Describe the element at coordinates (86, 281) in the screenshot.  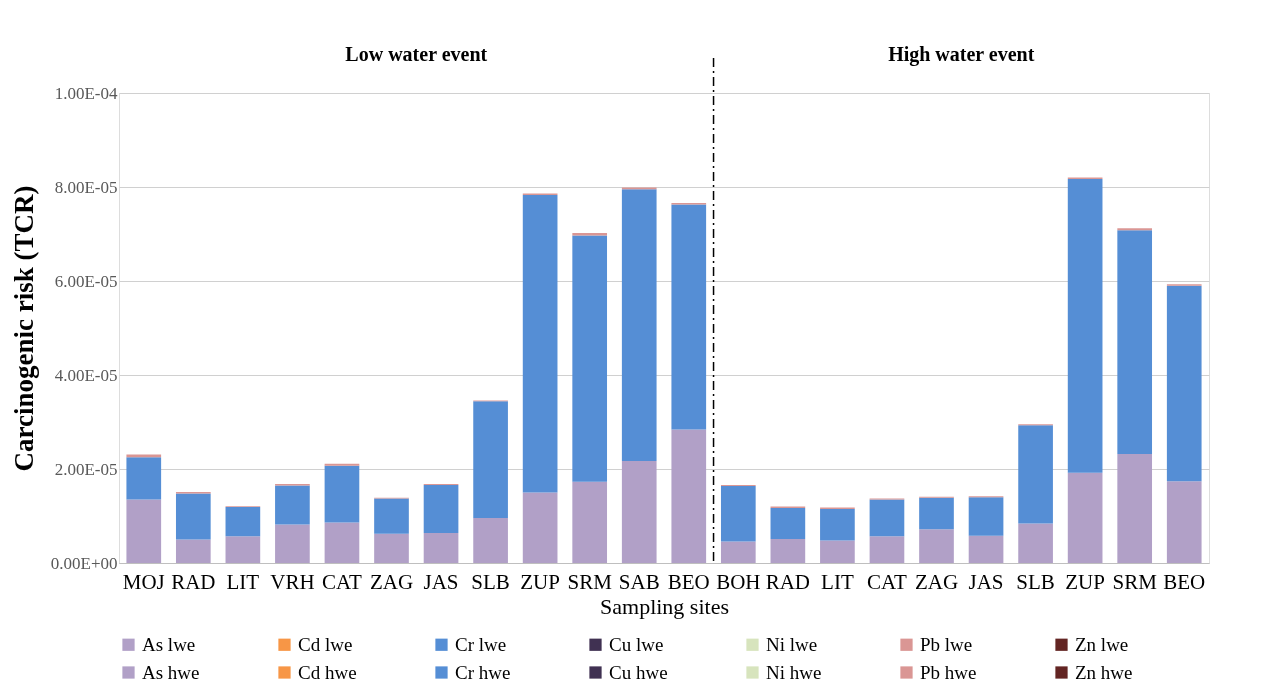
I see `y-tick-label: 6.00E-05` at that location.